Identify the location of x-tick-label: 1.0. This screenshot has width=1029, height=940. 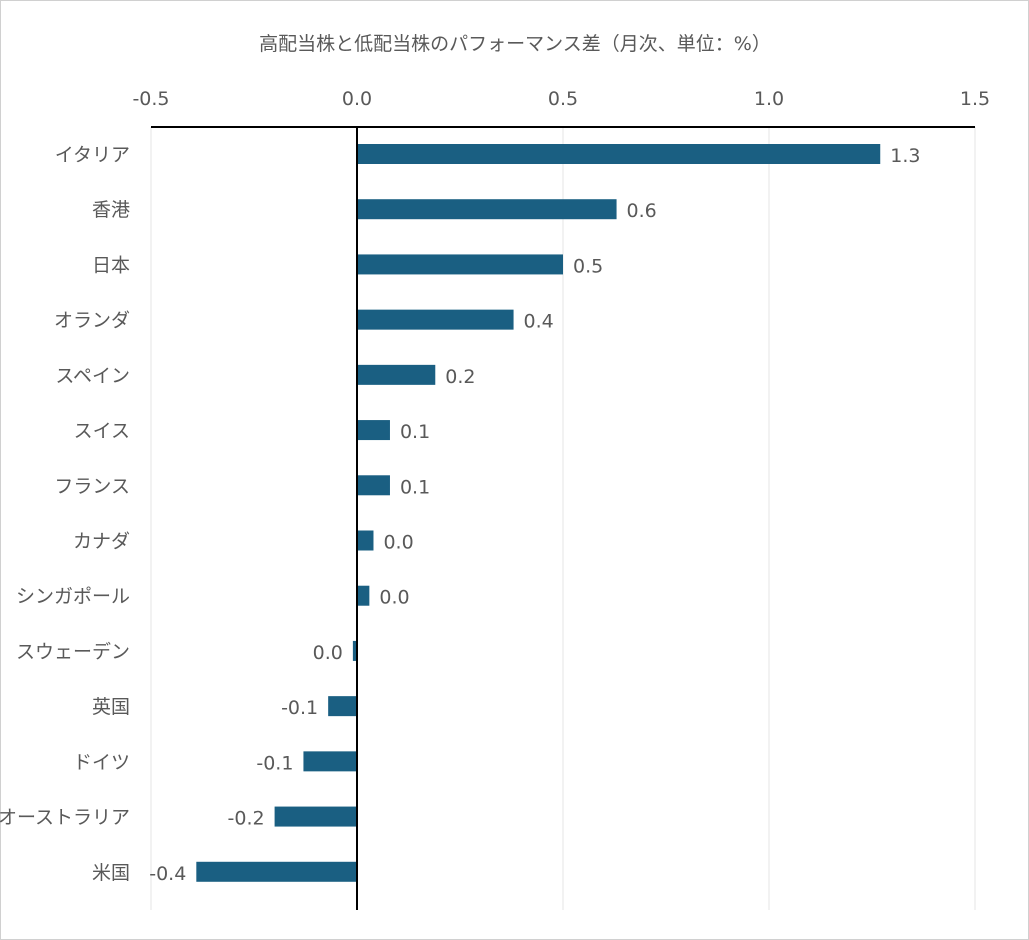
(769, 99).